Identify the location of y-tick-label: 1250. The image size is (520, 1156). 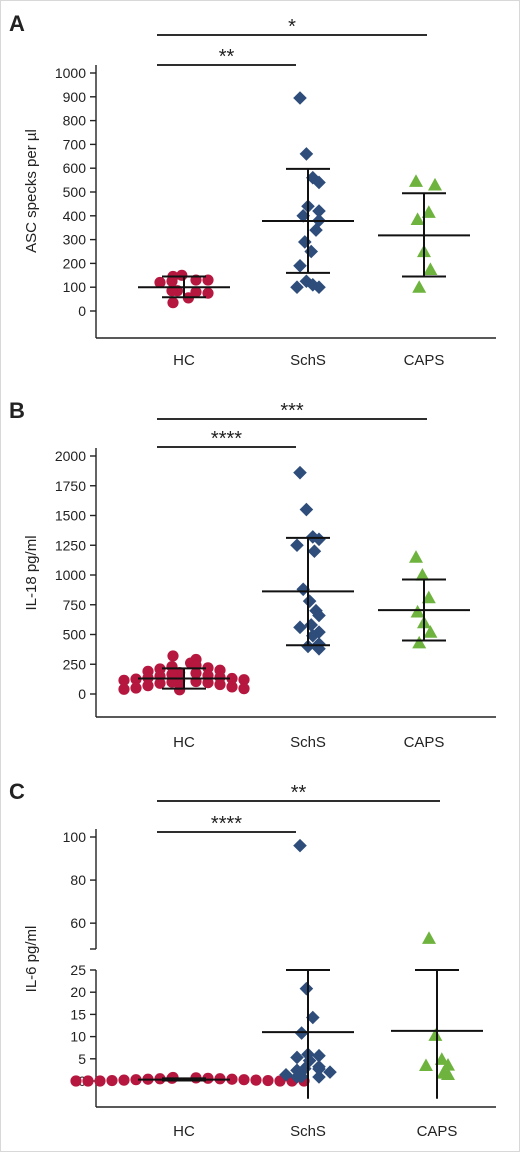
(70, 545).